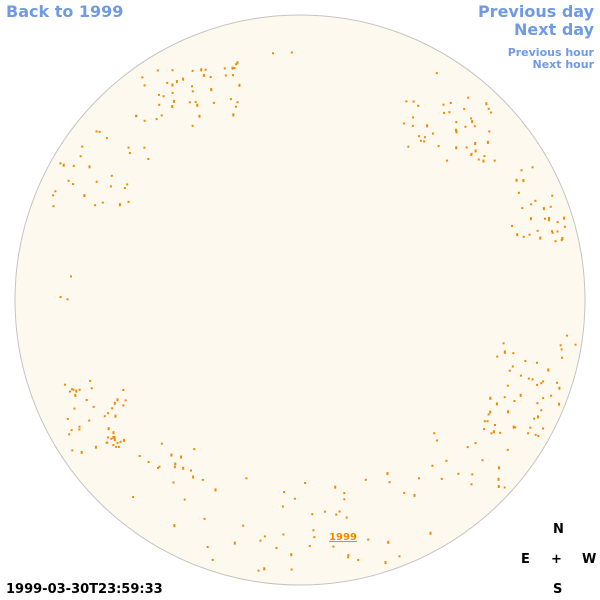  I want to click on previous-hour-link: Previous hour, so click(550, 52).